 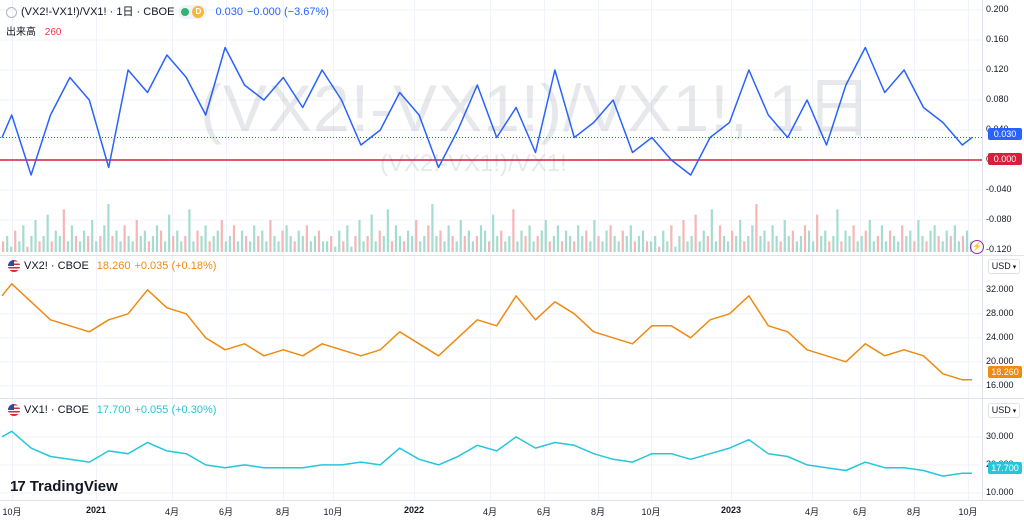 I want to click on main-title: (VX2!-VX1!)/VX1! · 1日 · CBOE, so click(x=98, y=12).